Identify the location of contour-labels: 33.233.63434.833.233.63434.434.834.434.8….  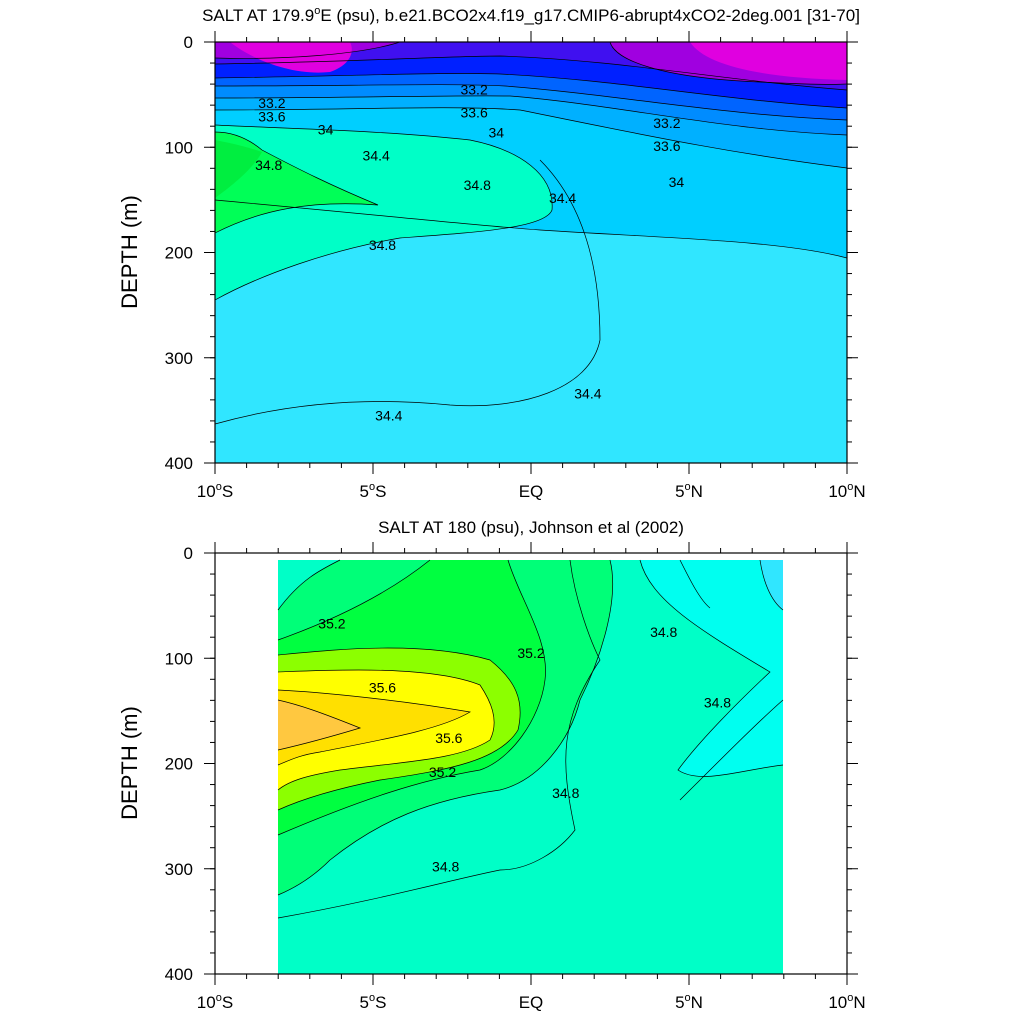
(469, 252).